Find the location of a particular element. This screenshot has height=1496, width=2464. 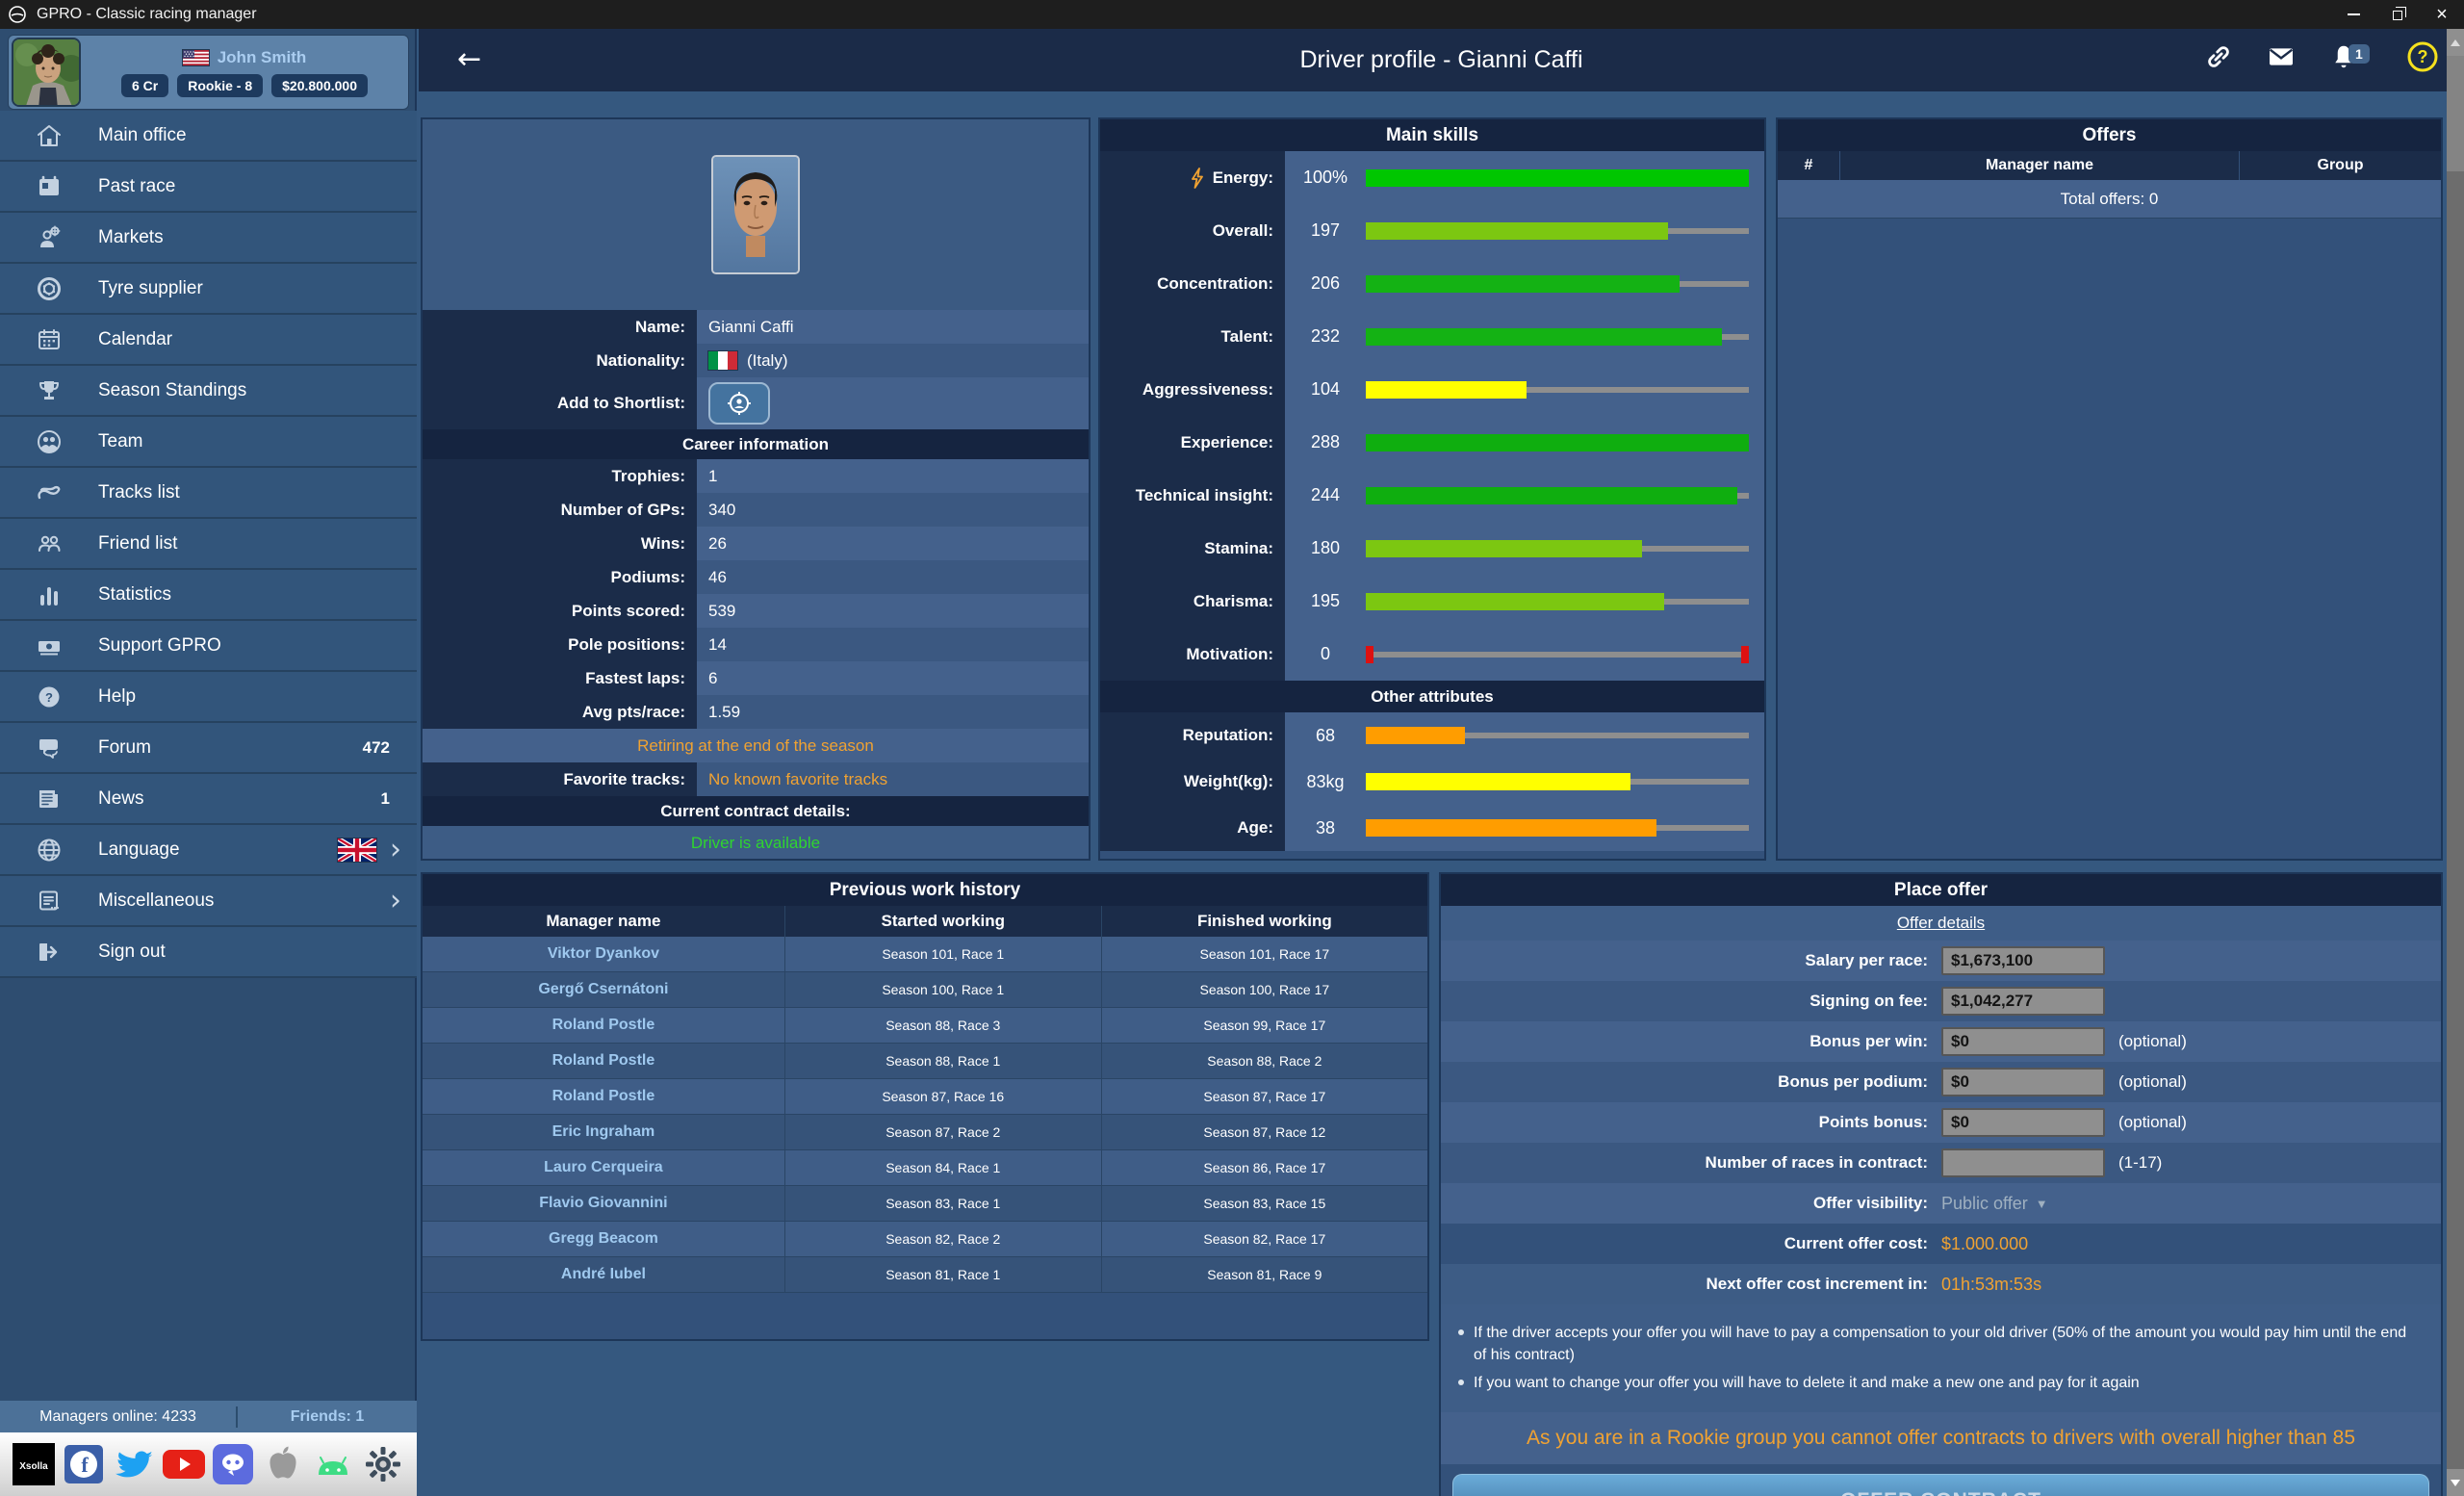

settings-icon is located at coordinates (383, 1464).